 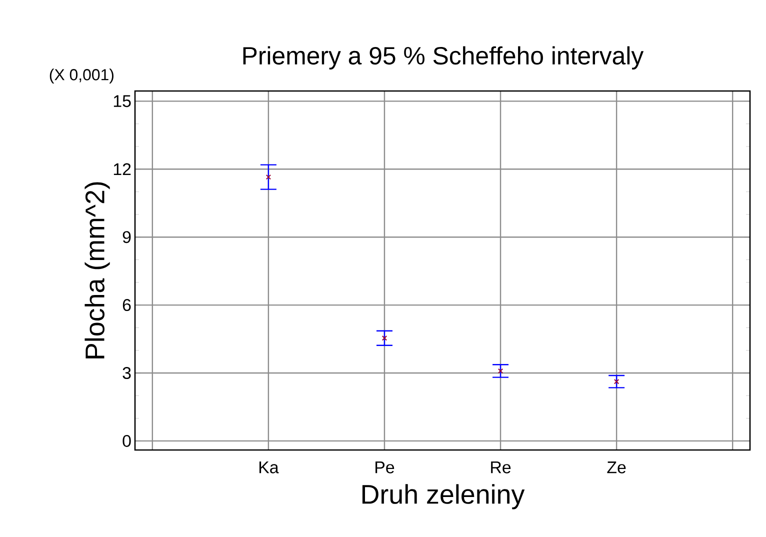 I want to click on y-tick-label: 15, so click(x=122, y=101).